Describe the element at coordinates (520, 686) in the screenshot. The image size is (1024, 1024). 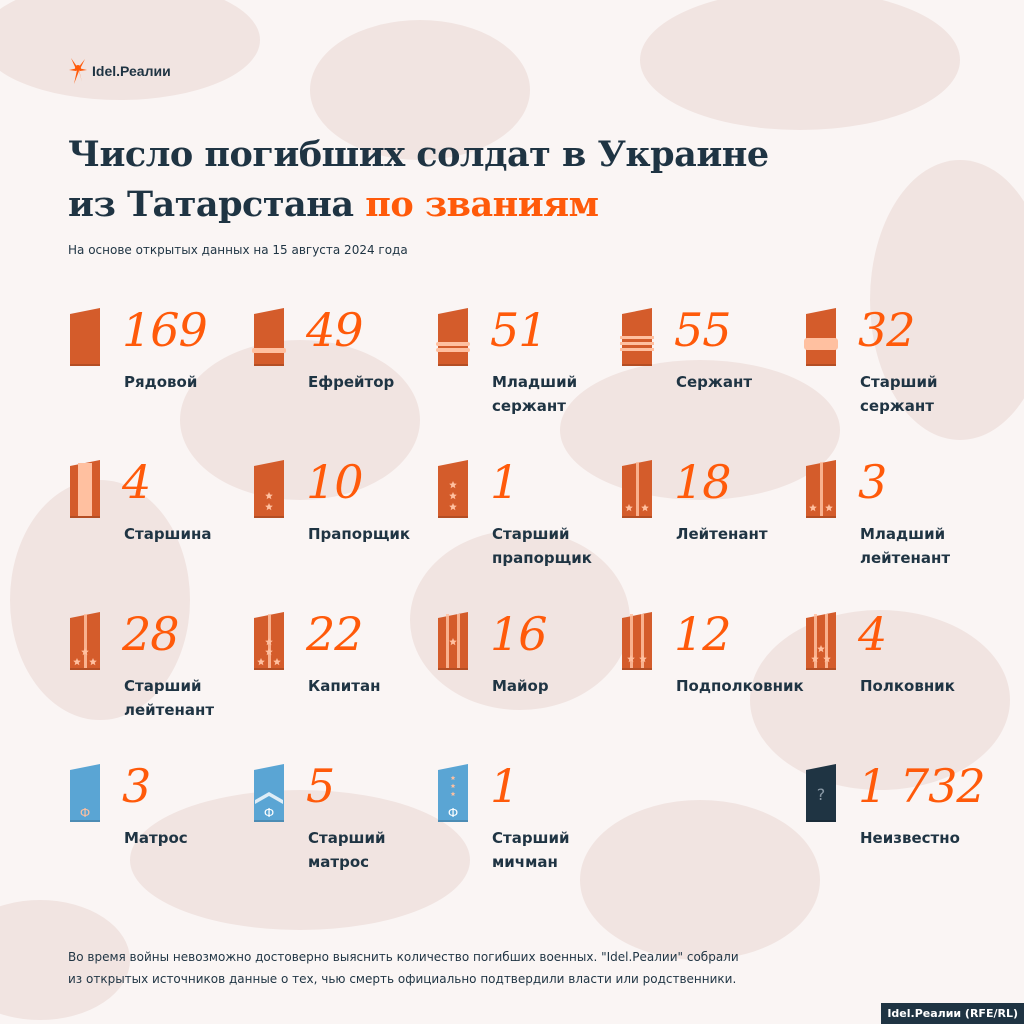
I see `rank-label: Майор` at that location.